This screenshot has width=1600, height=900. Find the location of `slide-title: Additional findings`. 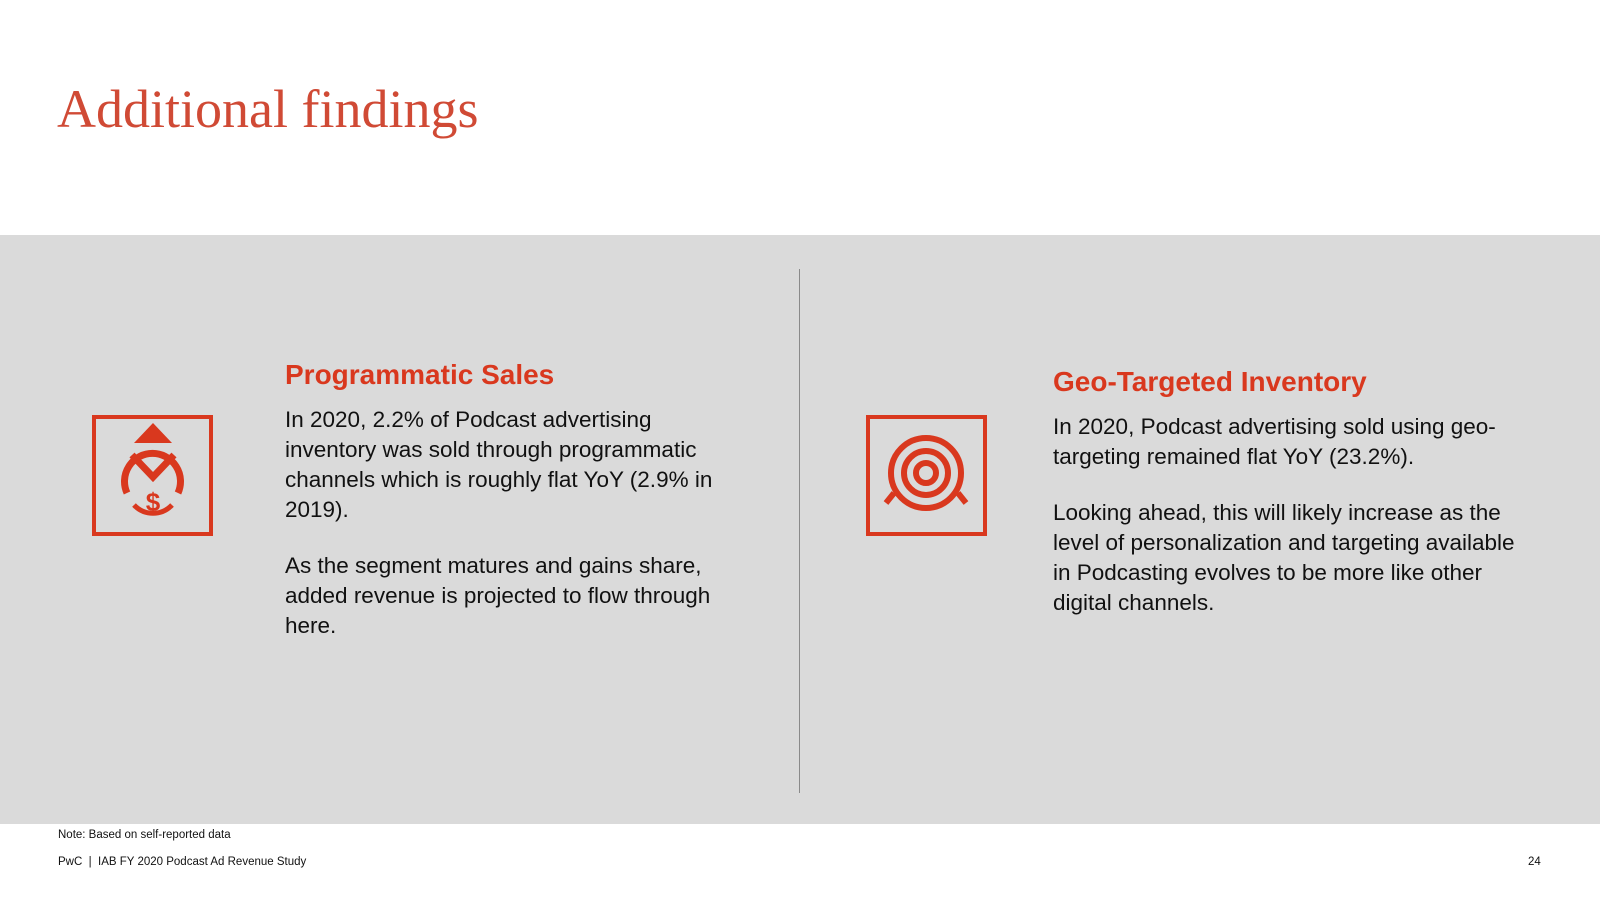

slide-title: Additional findings is located at coordinates (268, 109).